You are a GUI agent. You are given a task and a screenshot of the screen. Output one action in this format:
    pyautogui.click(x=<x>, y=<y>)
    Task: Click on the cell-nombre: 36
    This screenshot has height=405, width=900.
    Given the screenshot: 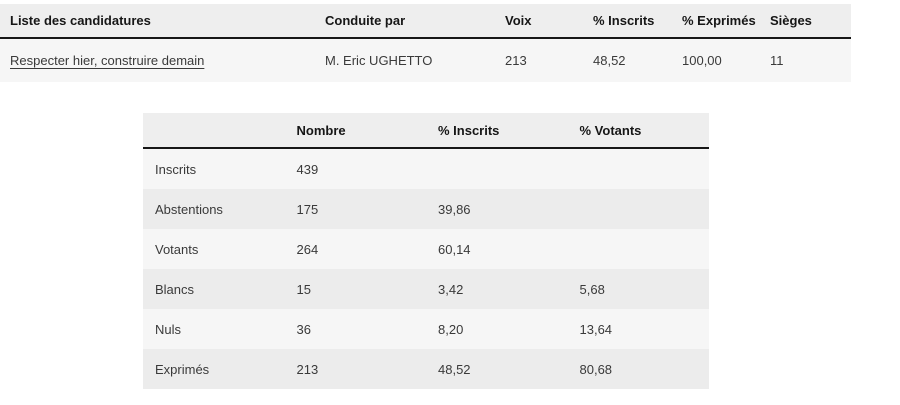 What is the action you would take?
    pyautogui.click(x=303, y=329)
    